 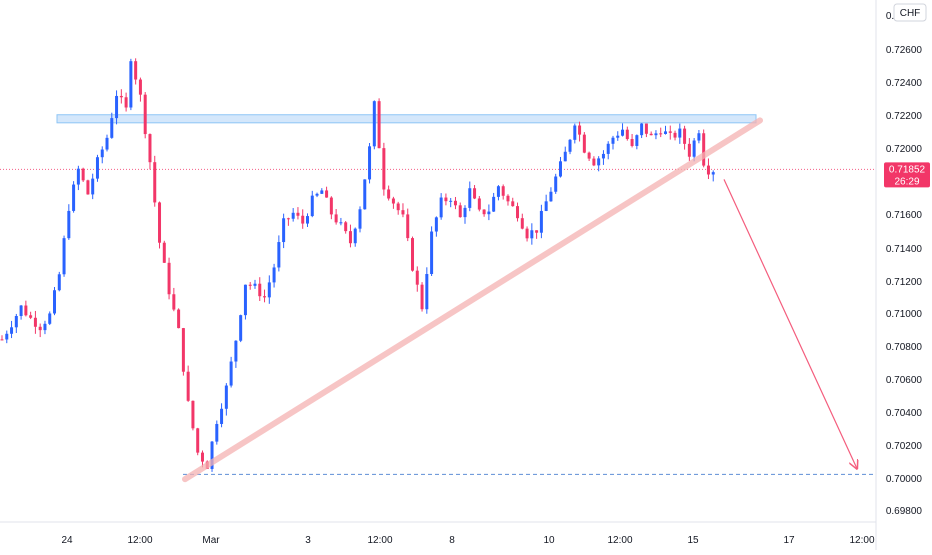 What do you see at coordinates (549, 540) in the screenshot?
I see `time-tick-label: 10` at bounding box center [549, 540].